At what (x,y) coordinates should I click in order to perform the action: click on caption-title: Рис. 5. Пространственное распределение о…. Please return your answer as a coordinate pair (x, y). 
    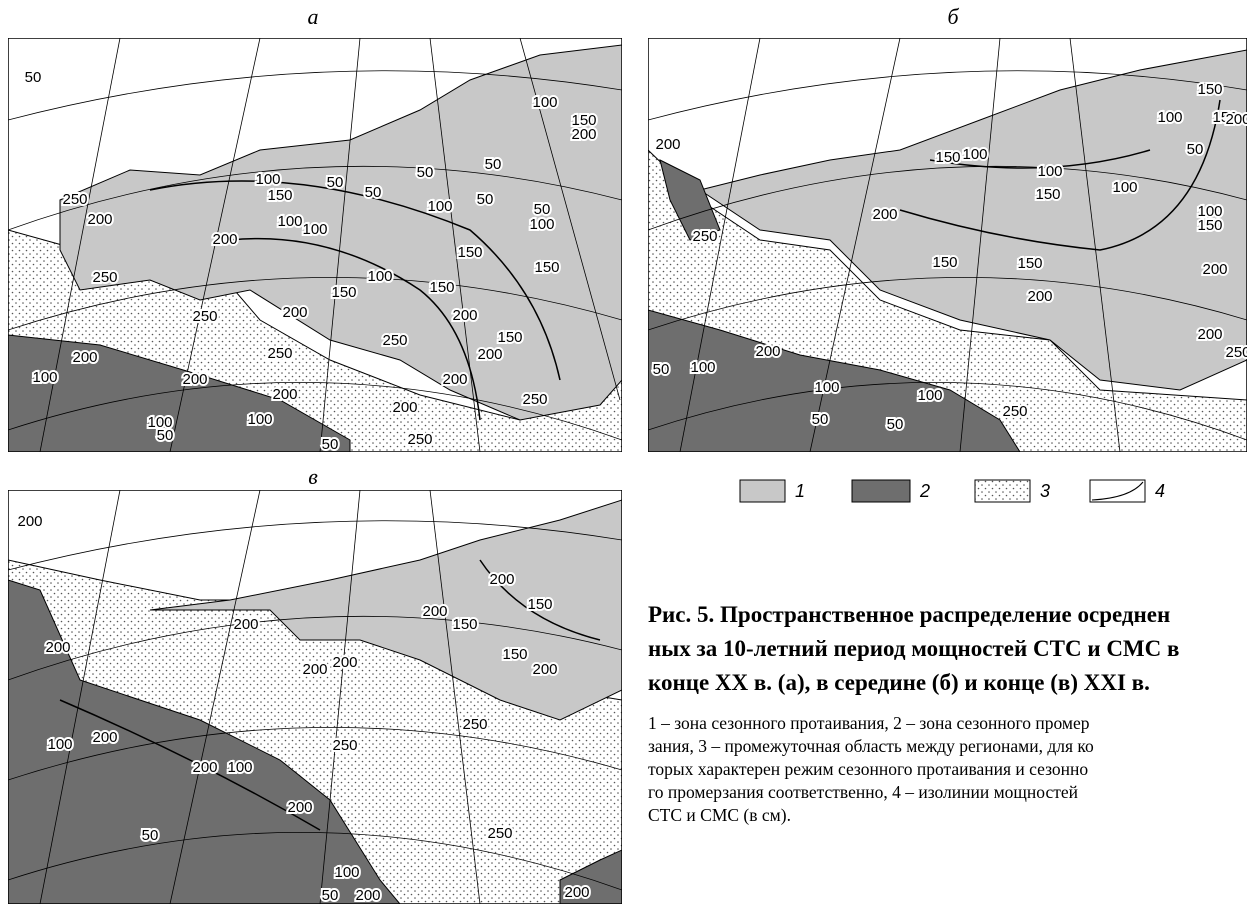
    Looking at the image, I should click on (947, 649).